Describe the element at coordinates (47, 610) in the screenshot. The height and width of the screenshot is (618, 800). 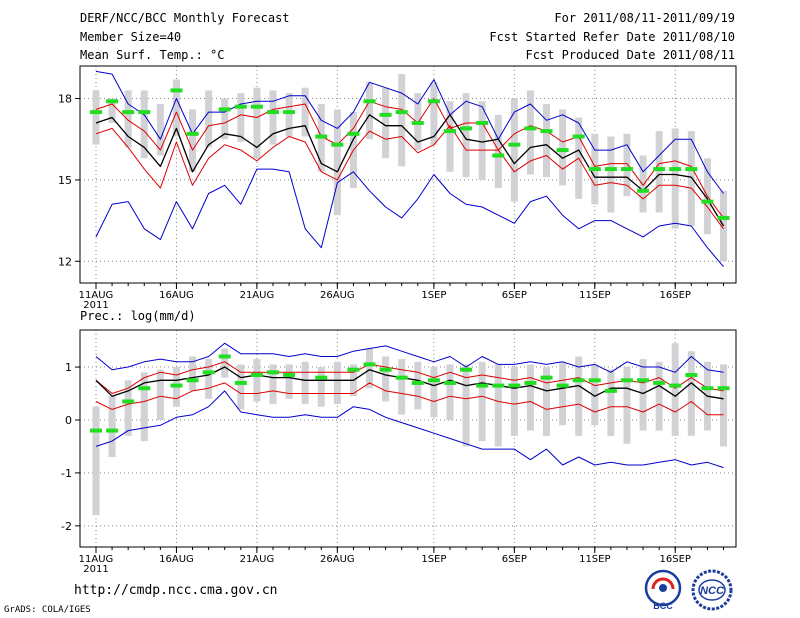
I see `grads-credit: GrADS: COLA/IGES` at that location.